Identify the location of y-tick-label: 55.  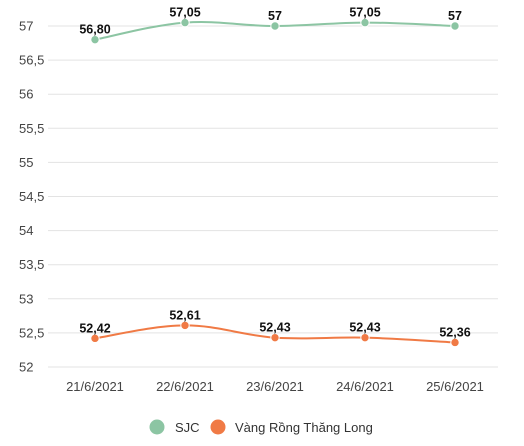
(26, 162).